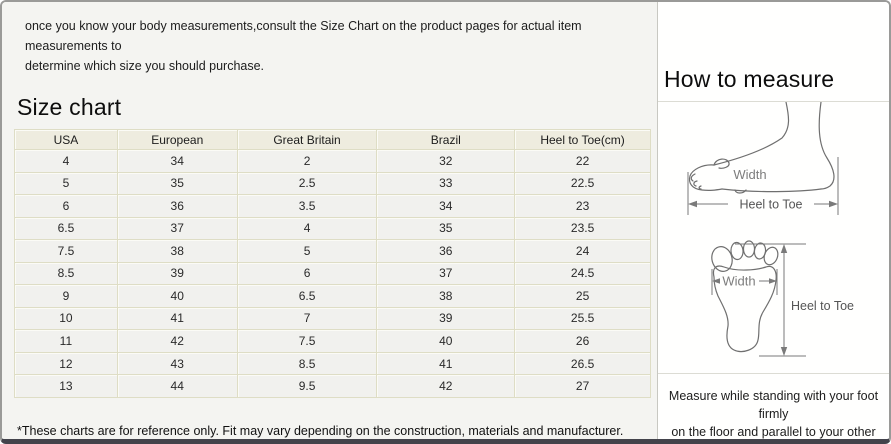 The image size is (891, 444). Describe the element at coordinates (66, 363) in the screenshot. I see `table-cell: 12` at that location.